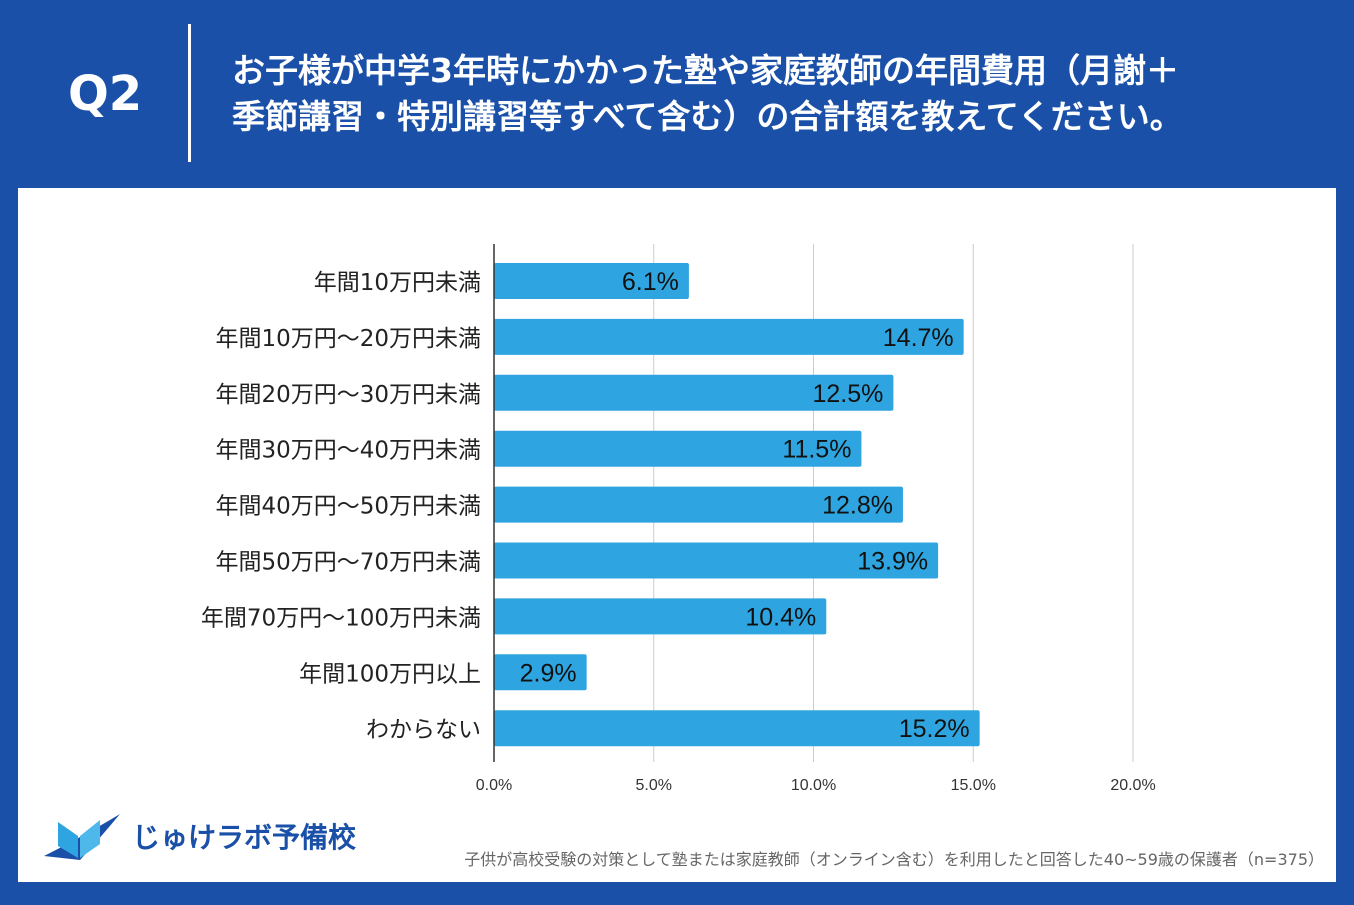 Image resolution: width=1354 pixels, height=905 pixels. Describe the element at coordinates (857, 506) in the screenshot. I see `data-label: 12.8%` at that location.